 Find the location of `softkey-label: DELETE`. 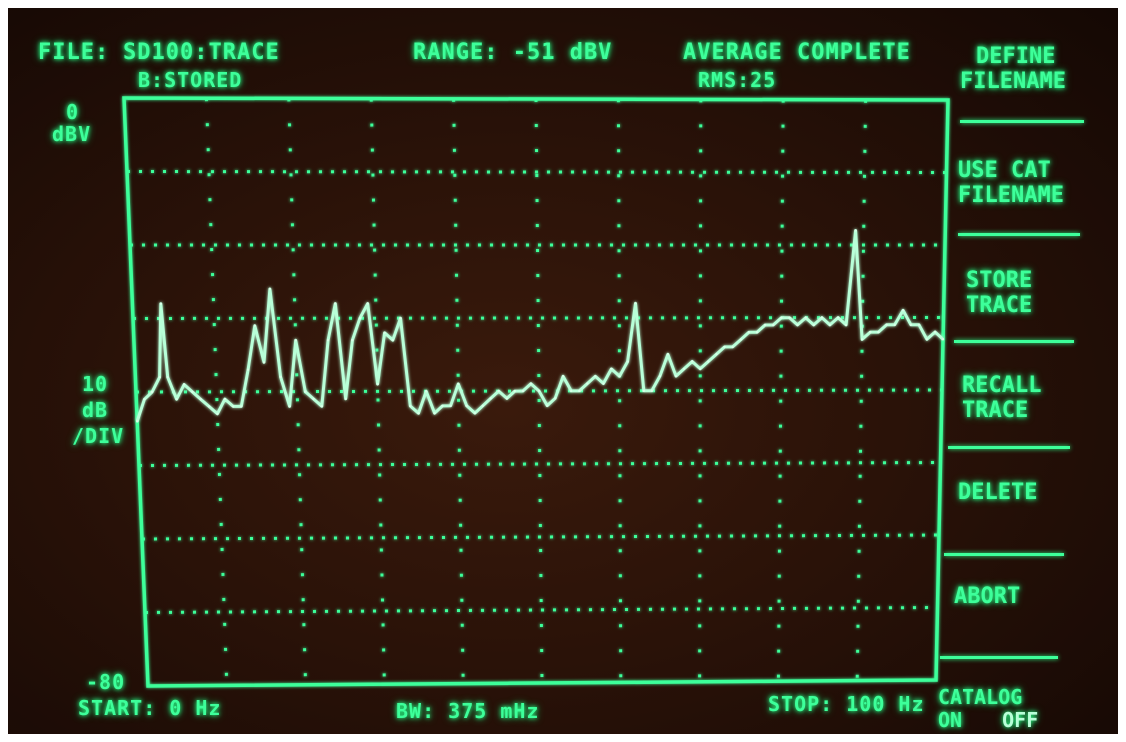

softkey-label: DELETE is located at coordinates (998, 492).